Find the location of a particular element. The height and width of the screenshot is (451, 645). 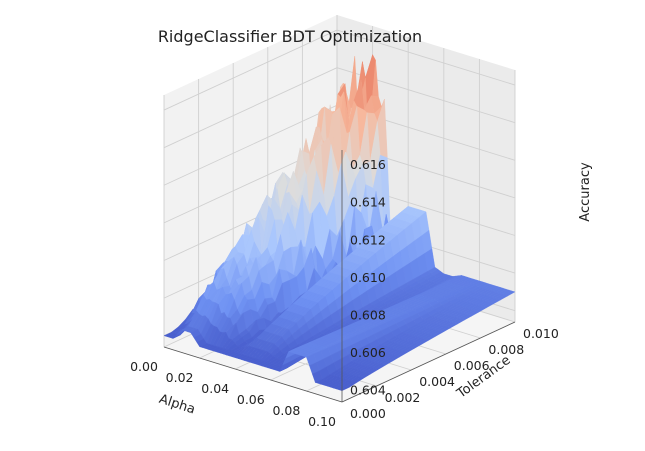

accuracy-tick-label: 0.612 is located at coordinates (368, 239).